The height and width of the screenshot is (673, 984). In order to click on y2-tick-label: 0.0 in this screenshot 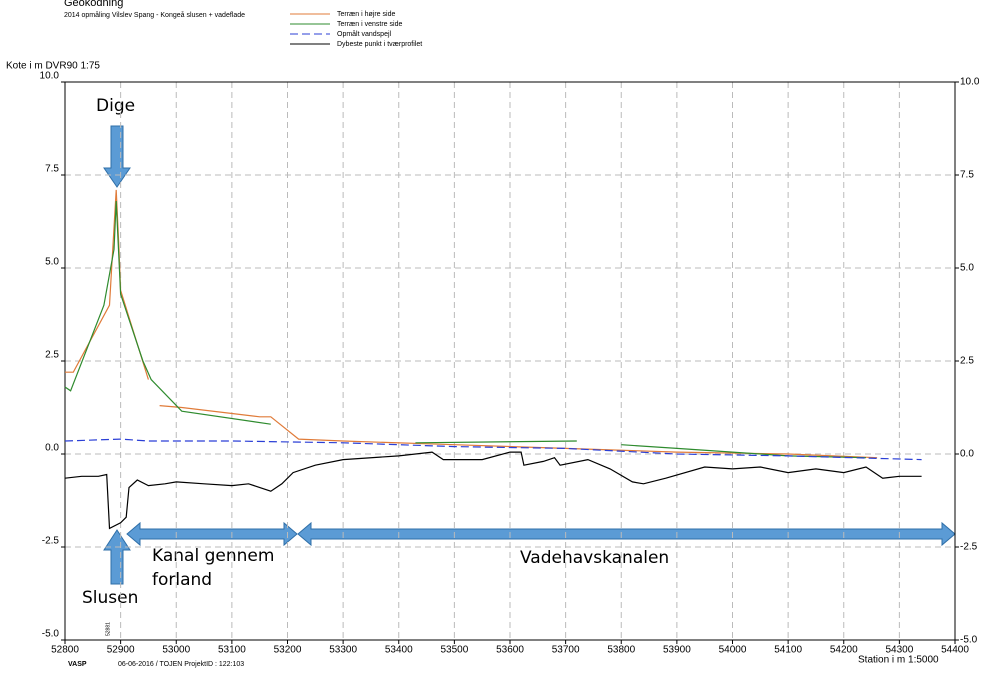, I will do `click(967, 454)`.